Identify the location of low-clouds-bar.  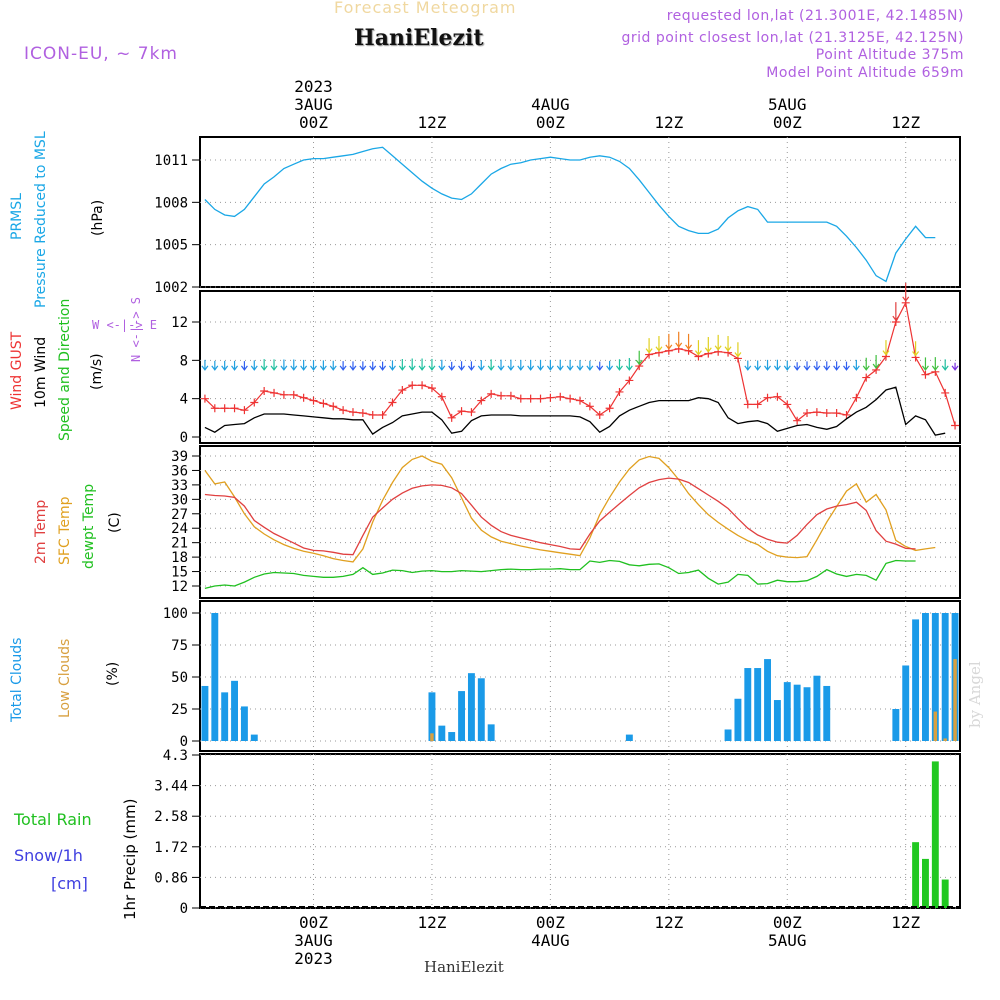
(945, 739).